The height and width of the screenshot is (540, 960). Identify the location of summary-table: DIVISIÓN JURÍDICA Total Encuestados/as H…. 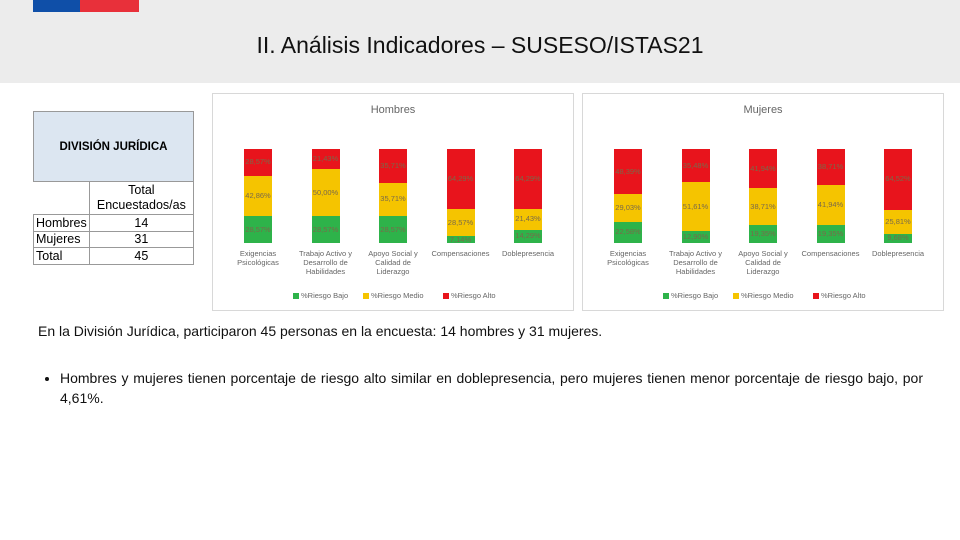
(114, 188).